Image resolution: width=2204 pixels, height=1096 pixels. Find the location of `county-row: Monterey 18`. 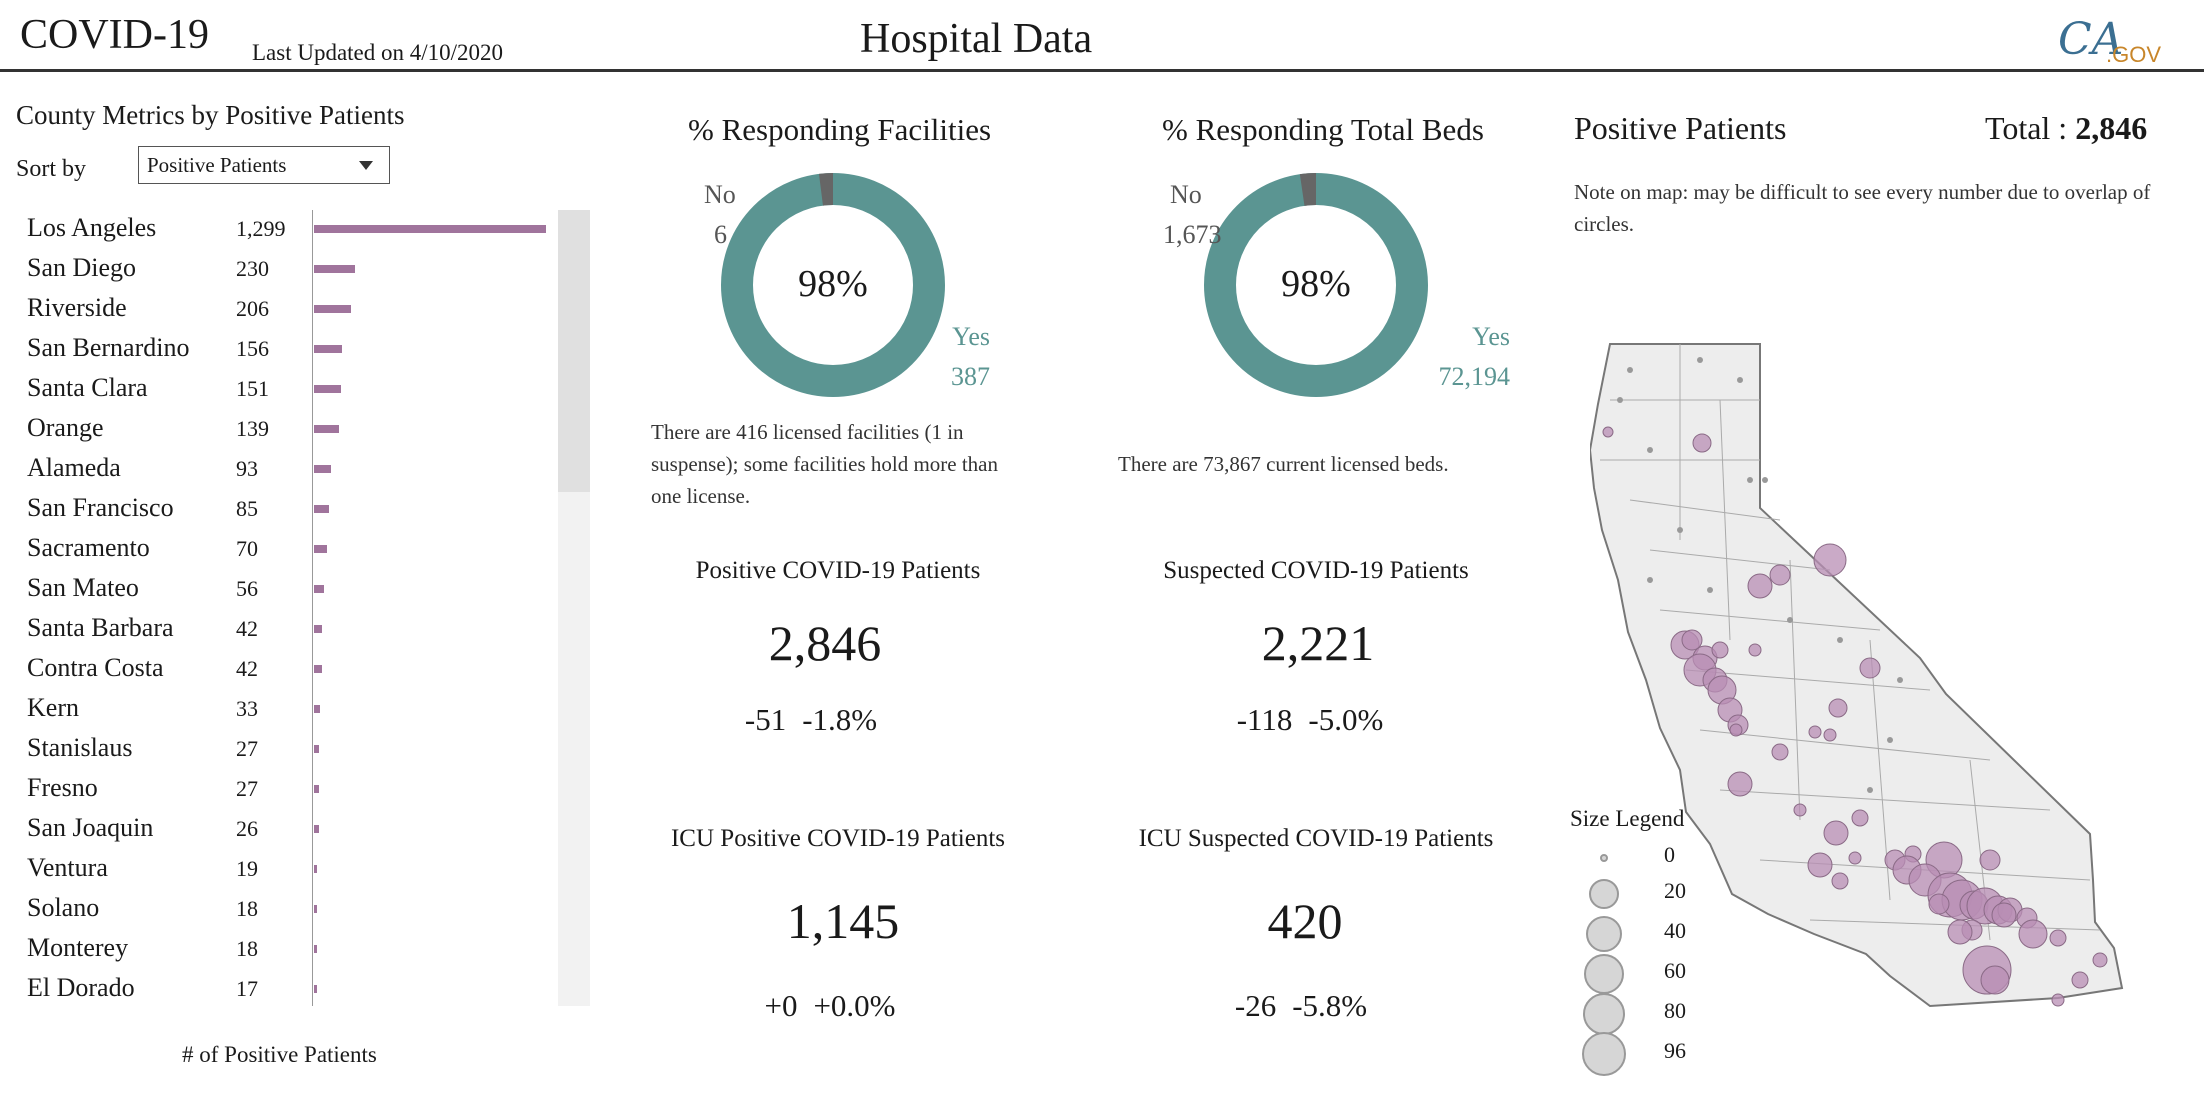

county-row: Monterey 18 is located at coordinates (280, 950).